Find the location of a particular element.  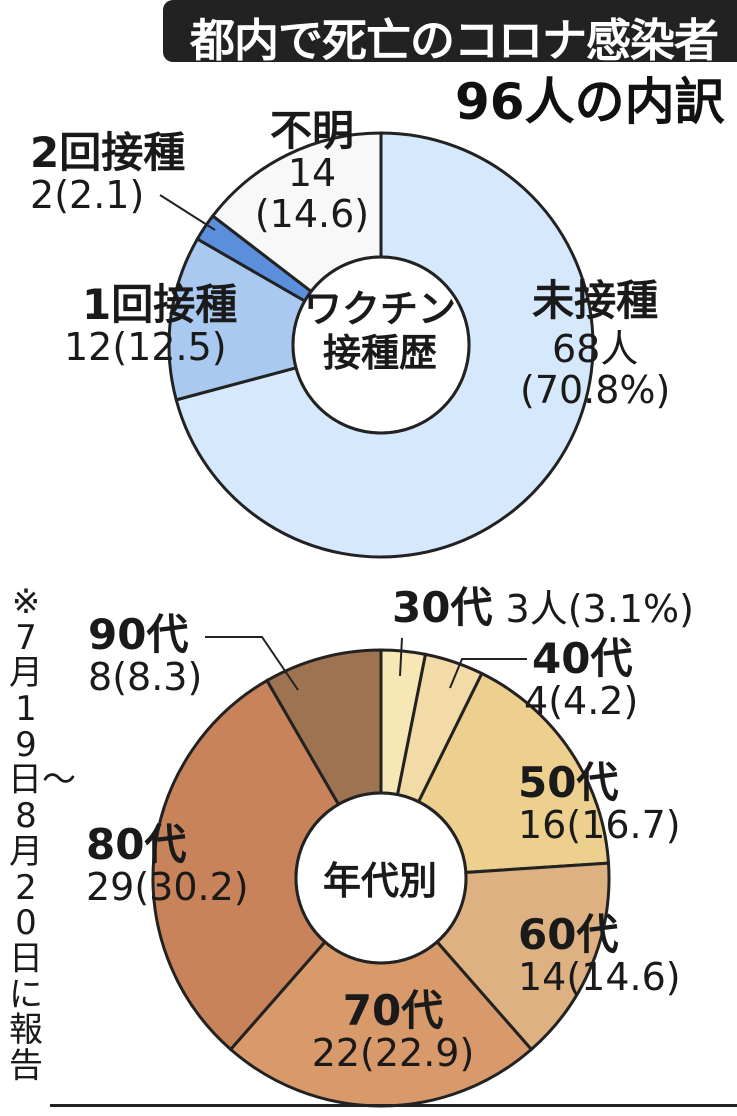

label-80s: 80代 29(30.2) is located at coordinates (167, 865).